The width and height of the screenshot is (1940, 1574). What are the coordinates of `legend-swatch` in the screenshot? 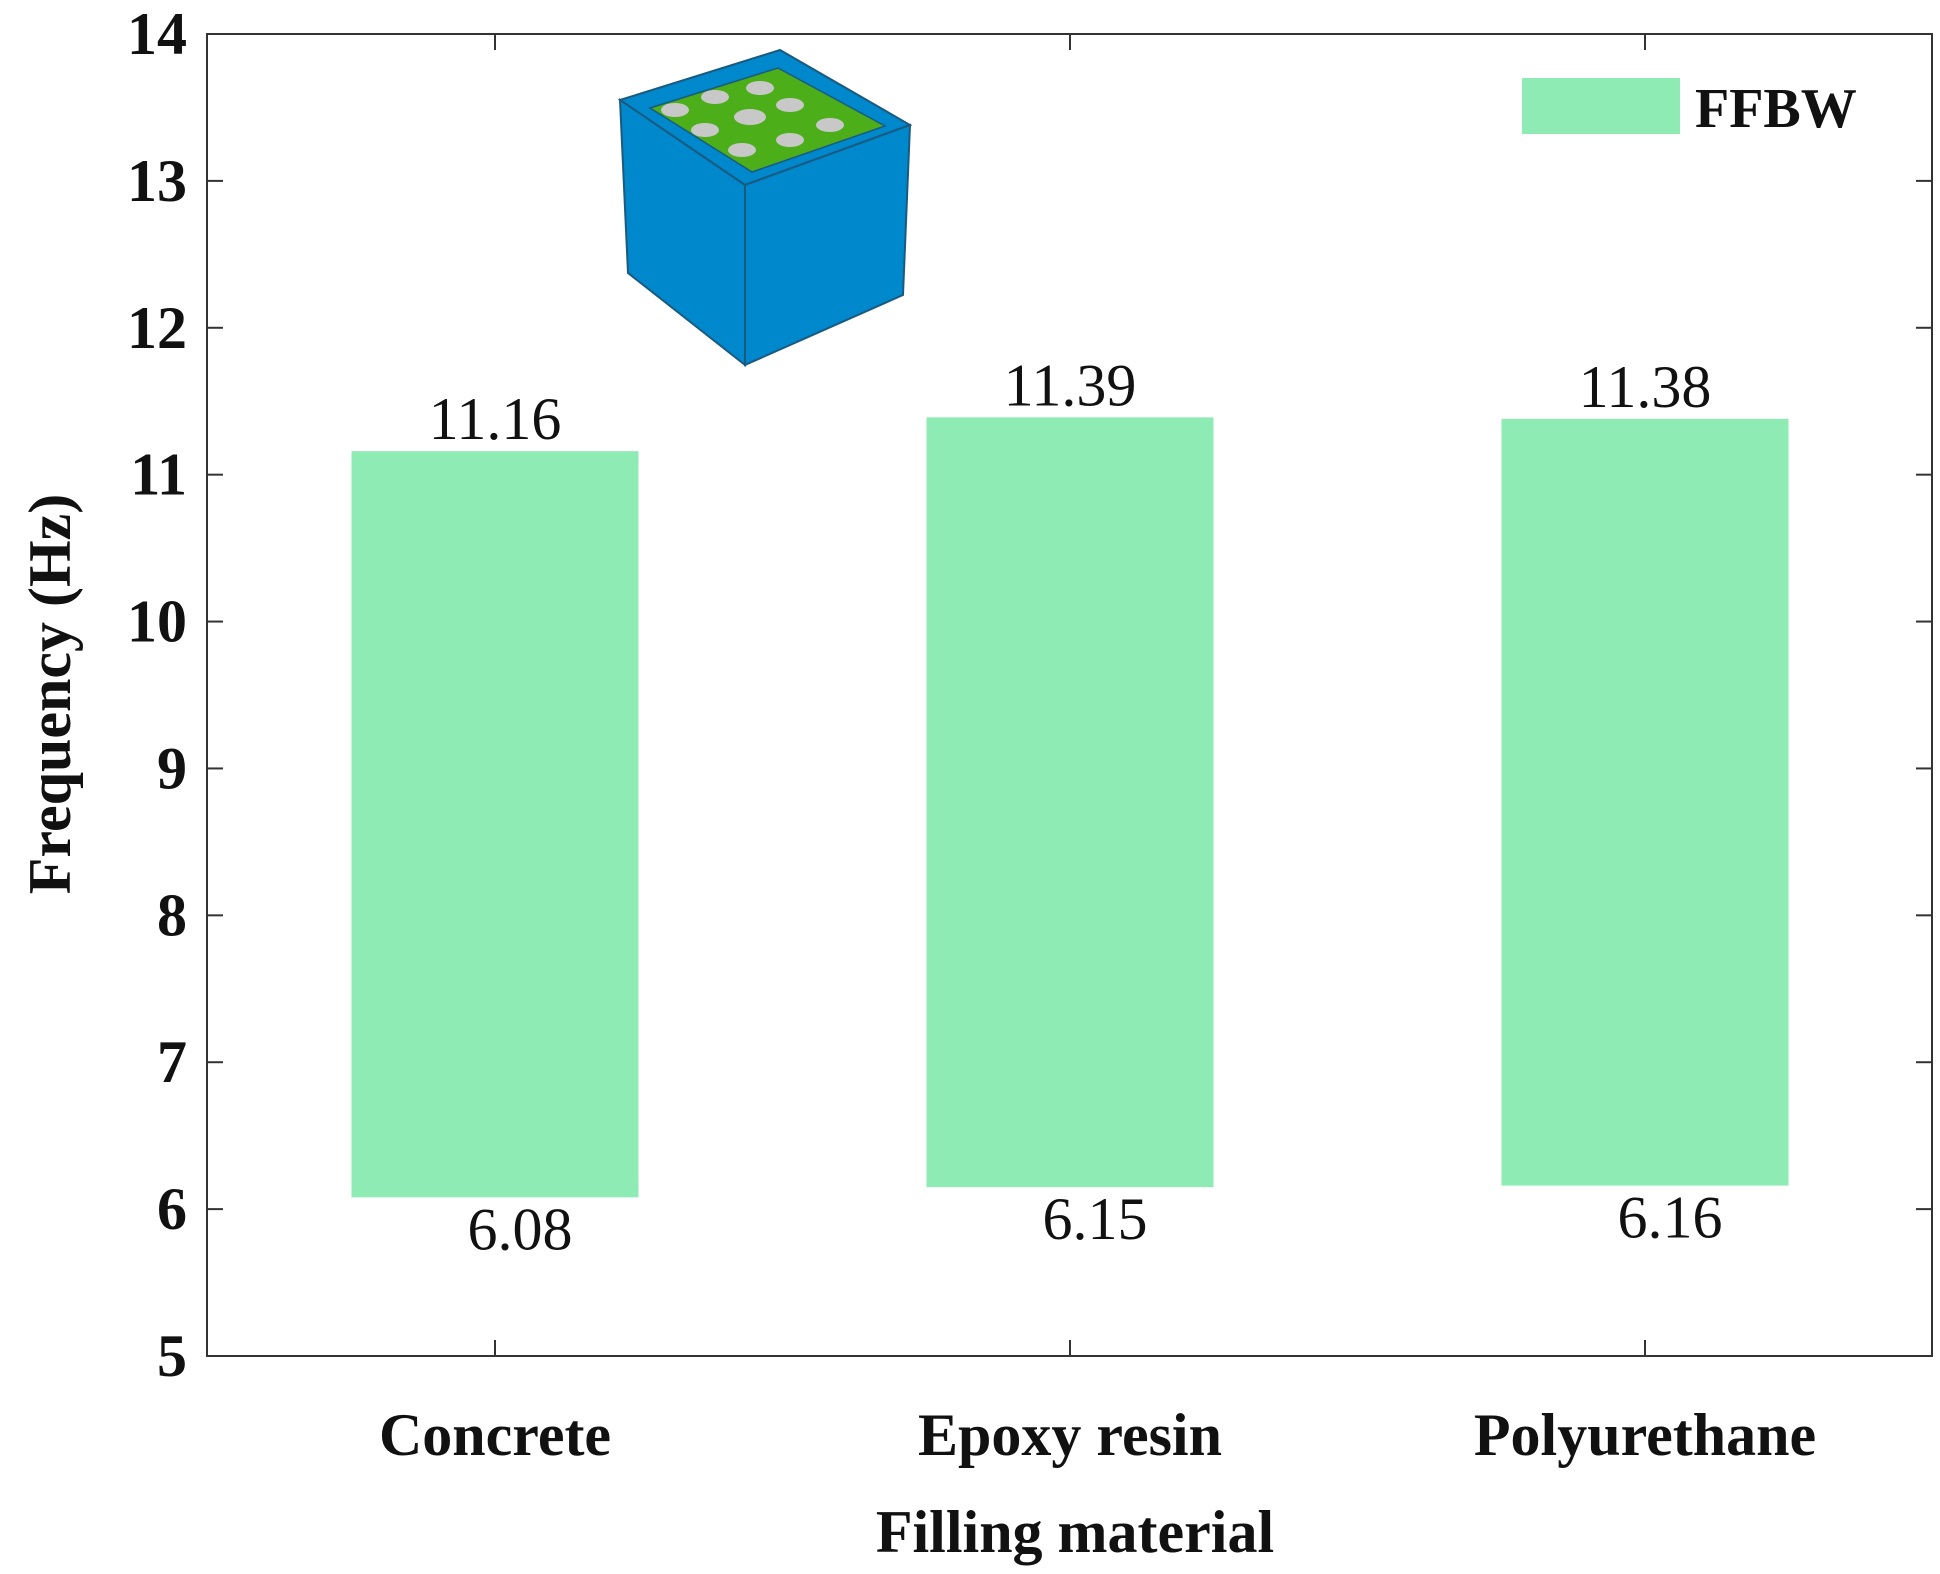 It's located at (1601, 106).